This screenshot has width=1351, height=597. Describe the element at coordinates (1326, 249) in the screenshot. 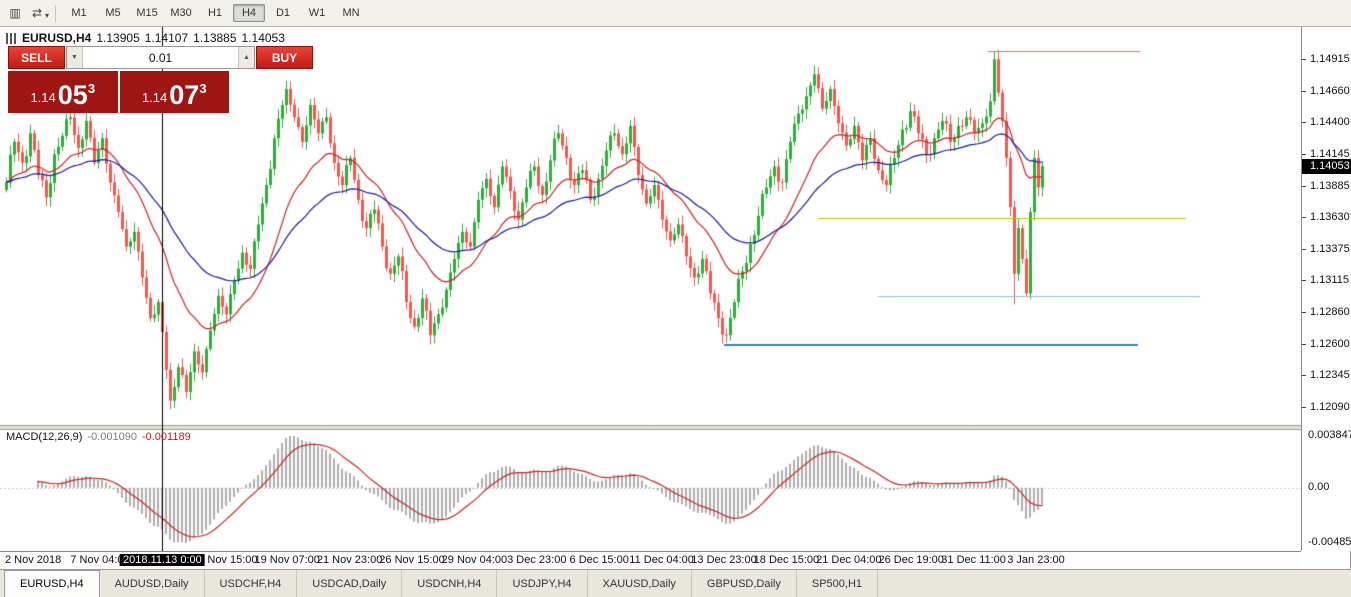

I see `price-axis-label: 1.13375` at that location.